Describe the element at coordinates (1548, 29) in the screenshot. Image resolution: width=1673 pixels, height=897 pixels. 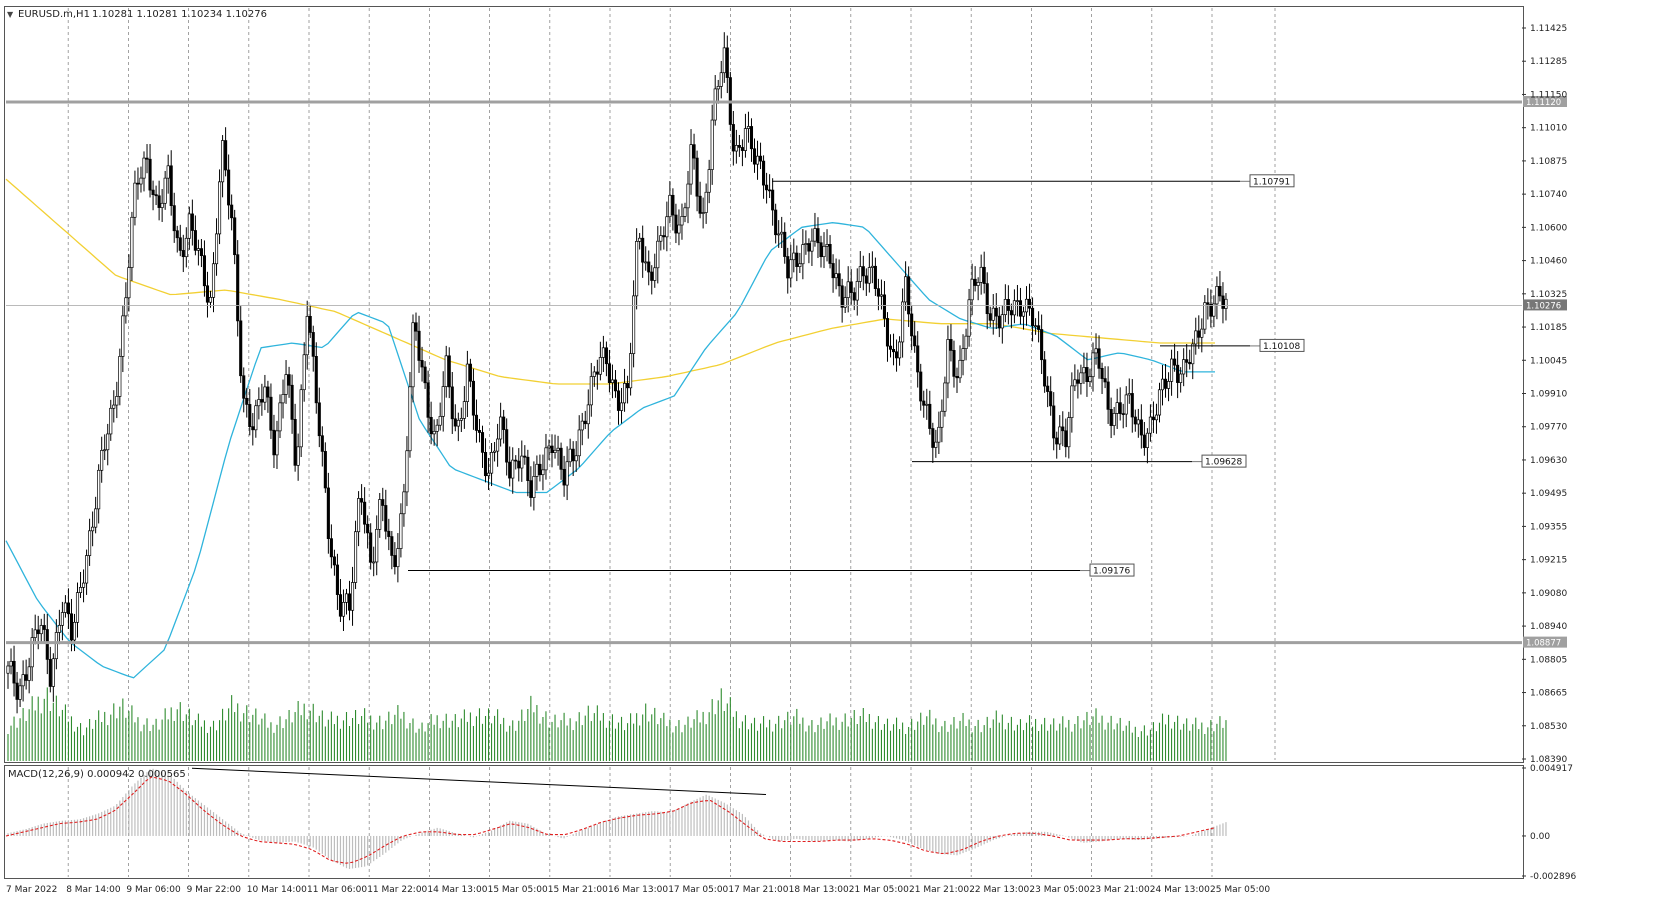
I see `price-tick-label: 1.11425` at that location.